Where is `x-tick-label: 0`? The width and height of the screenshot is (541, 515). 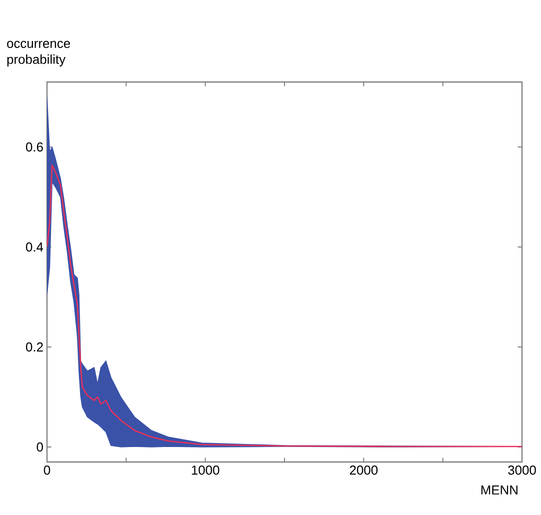 x-tick-label: 0 is located at coordinates (47, 470).